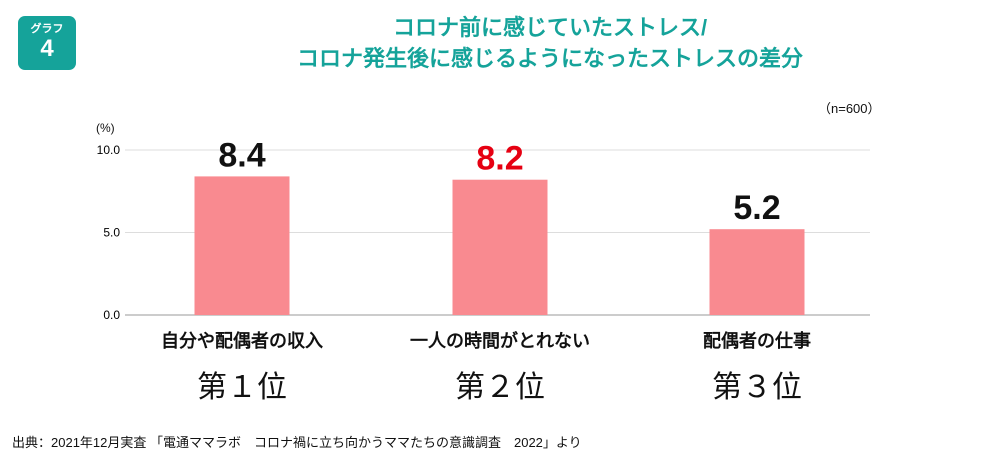 The image size is (1000, 462). I want to click on y-tick-label: 0.0, so click(111, 315).